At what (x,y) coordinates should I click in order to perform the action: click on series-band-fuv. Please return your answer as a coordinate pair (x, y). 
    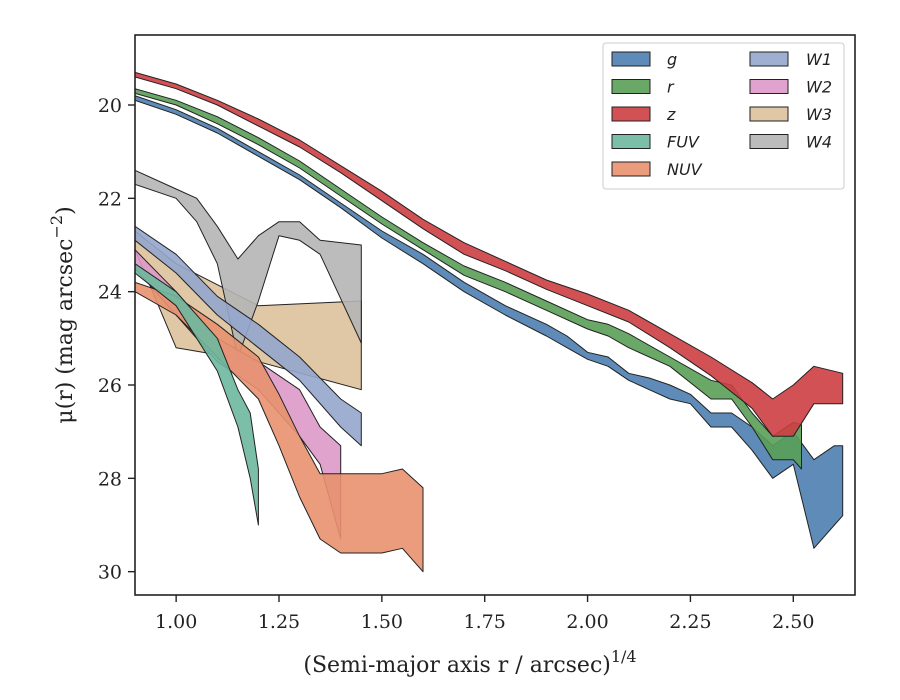
    Looking at the image, I should click on (197, 394).